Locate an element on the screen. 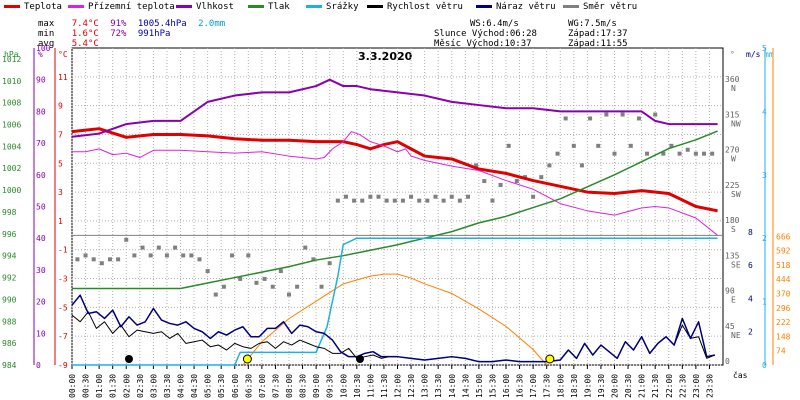 The width and height of the screenshot is (800, 400). legend-label: Tlak is located at coordinates (279, 7).